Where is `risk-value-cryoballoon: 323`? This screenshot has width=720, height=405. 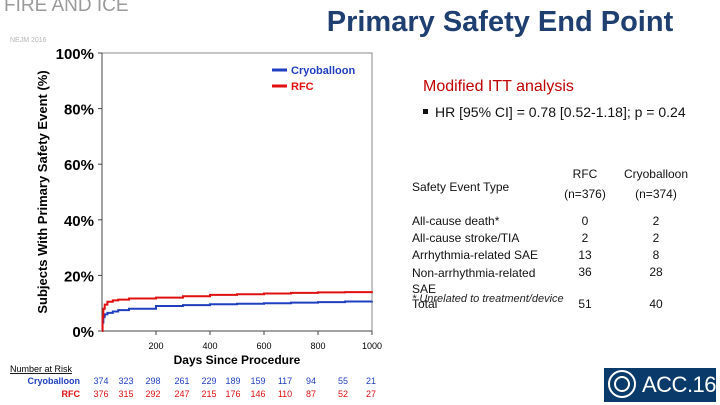 risk-value-cryoballoon: 323 is located at coordinates (125, 381).